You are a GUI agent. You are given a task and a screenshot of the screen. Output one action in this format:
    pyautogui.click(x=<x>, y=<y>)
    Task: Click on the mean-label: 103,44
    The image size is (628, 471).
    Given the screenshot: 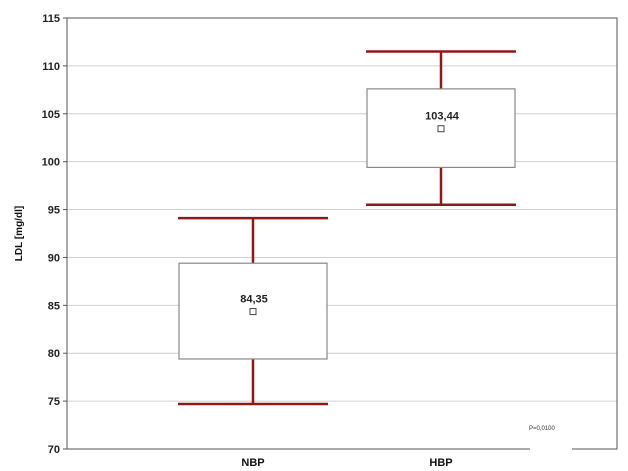 What is the action you would take?
    pyautogui.click(x=442, y=117)
    